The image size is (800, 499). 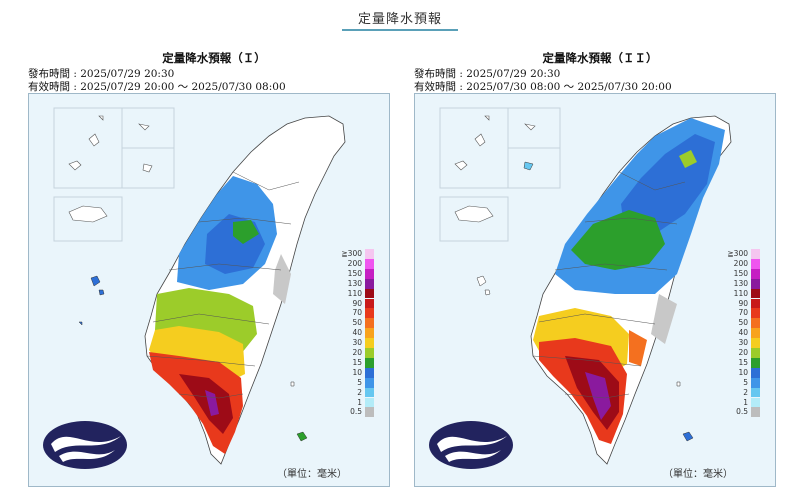 What do you see at coordinates (400, 30) in the screenshot?
I see `title-underline` at bounding box center [400, 30].